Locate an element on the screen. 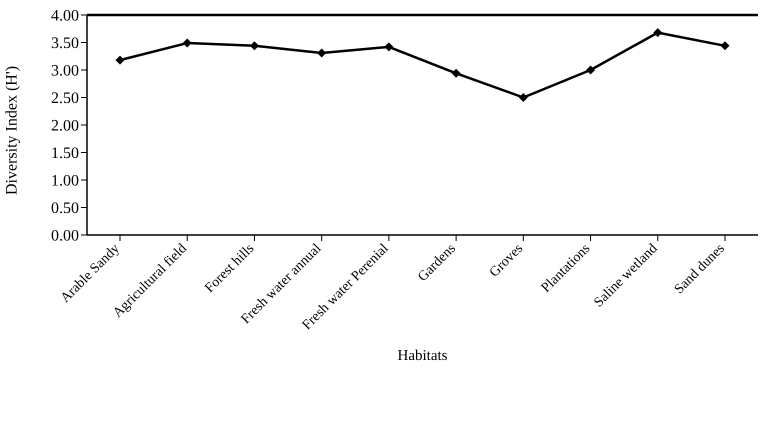  y-tick-label: 2.50 is located at coordinates (65, 99).